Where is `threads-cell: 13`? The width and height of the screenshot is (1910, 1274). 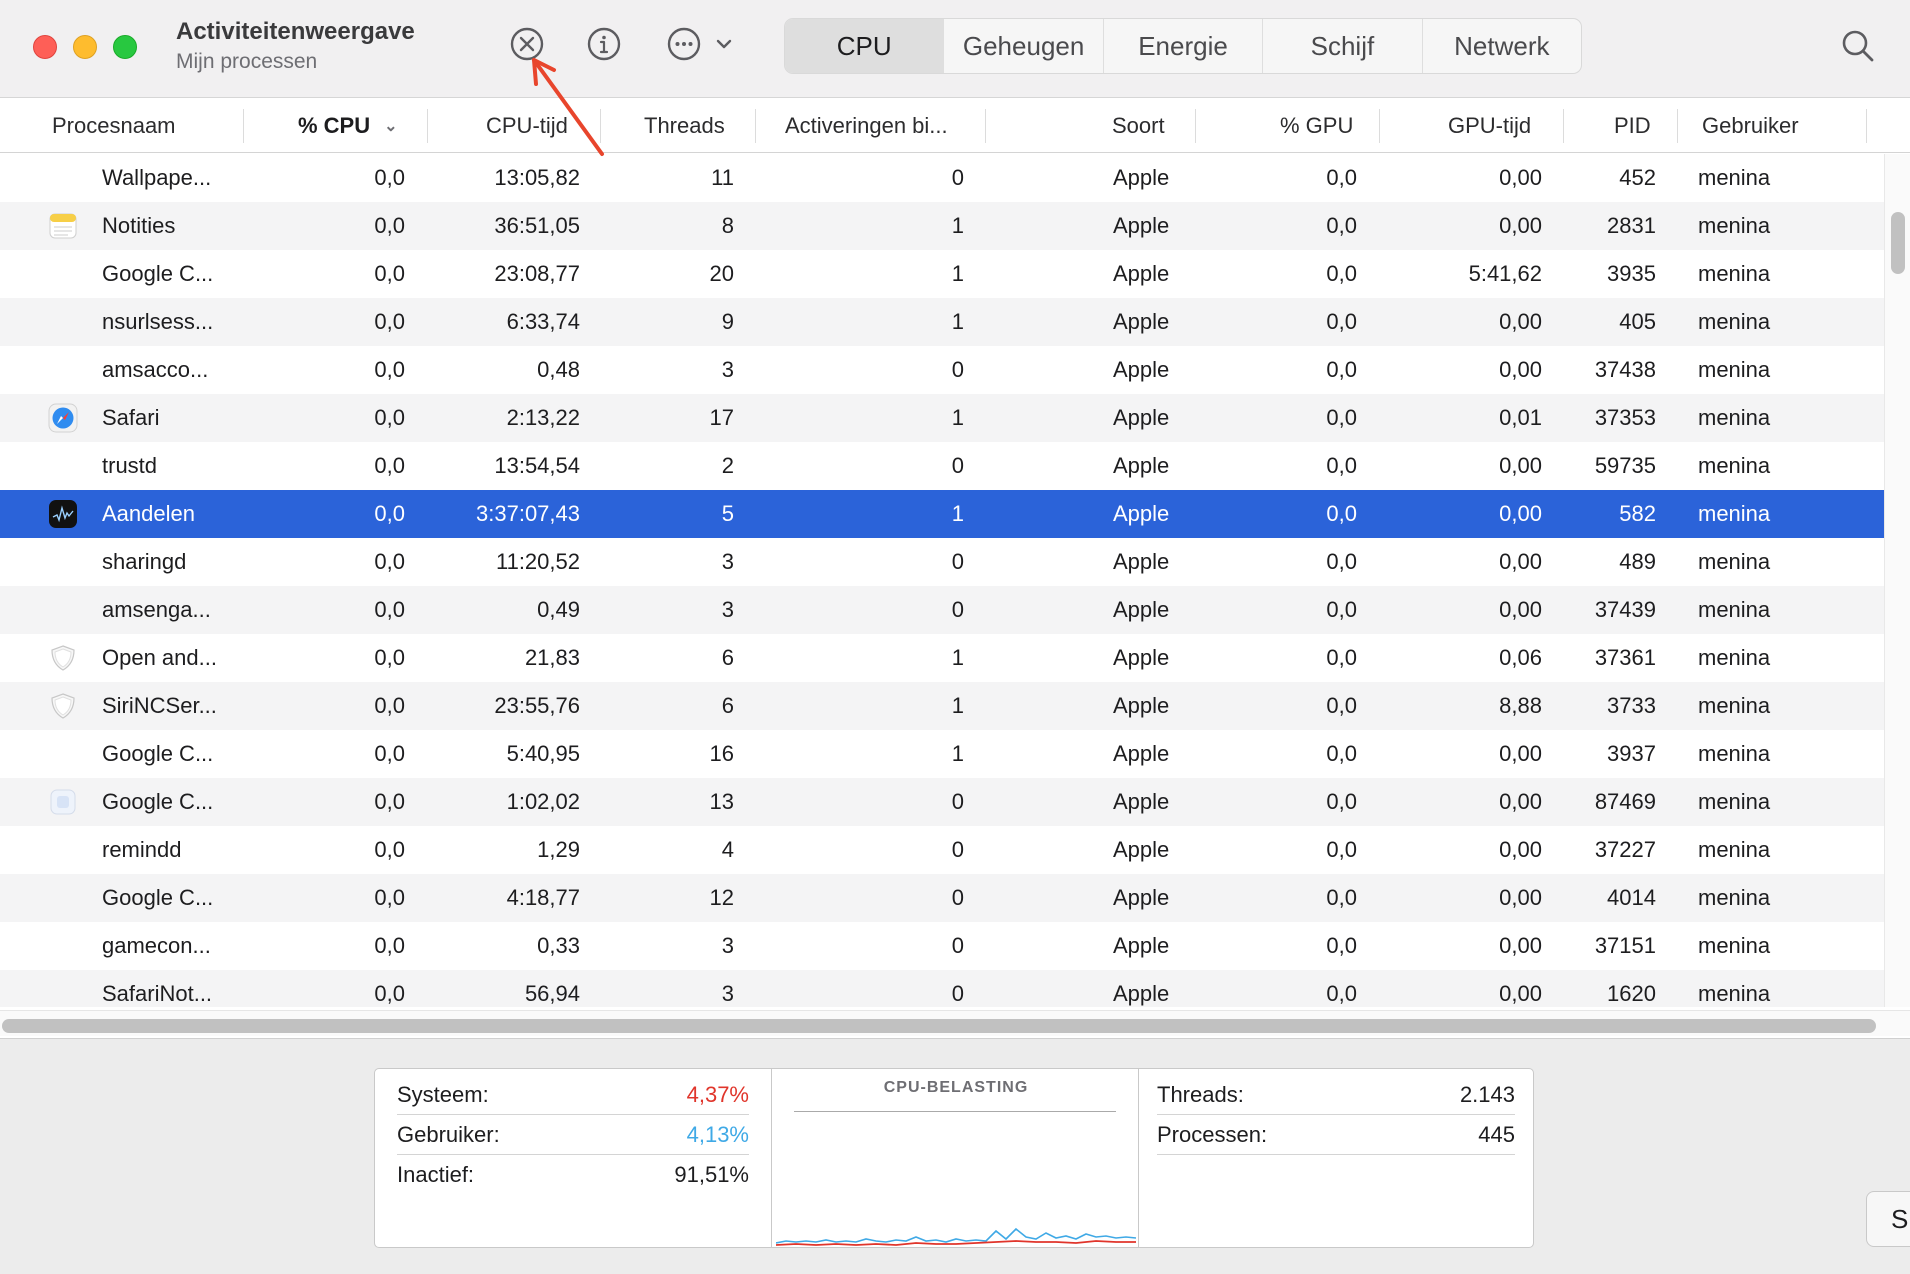 threads-cell: 13 is located at coordinates (721, 801).